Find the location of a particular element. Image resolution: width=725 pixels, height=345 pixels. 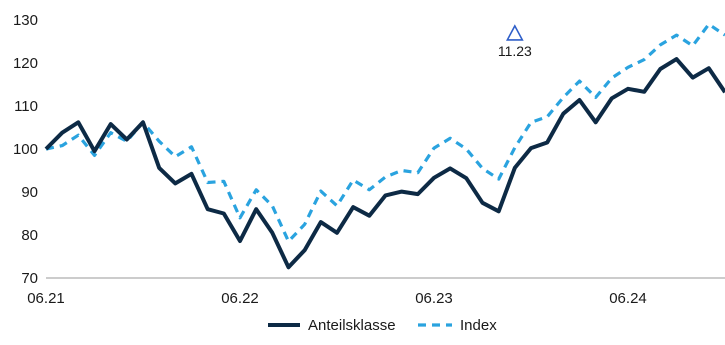

annotation-label: 11.23 is located at coordinates (515, 51).